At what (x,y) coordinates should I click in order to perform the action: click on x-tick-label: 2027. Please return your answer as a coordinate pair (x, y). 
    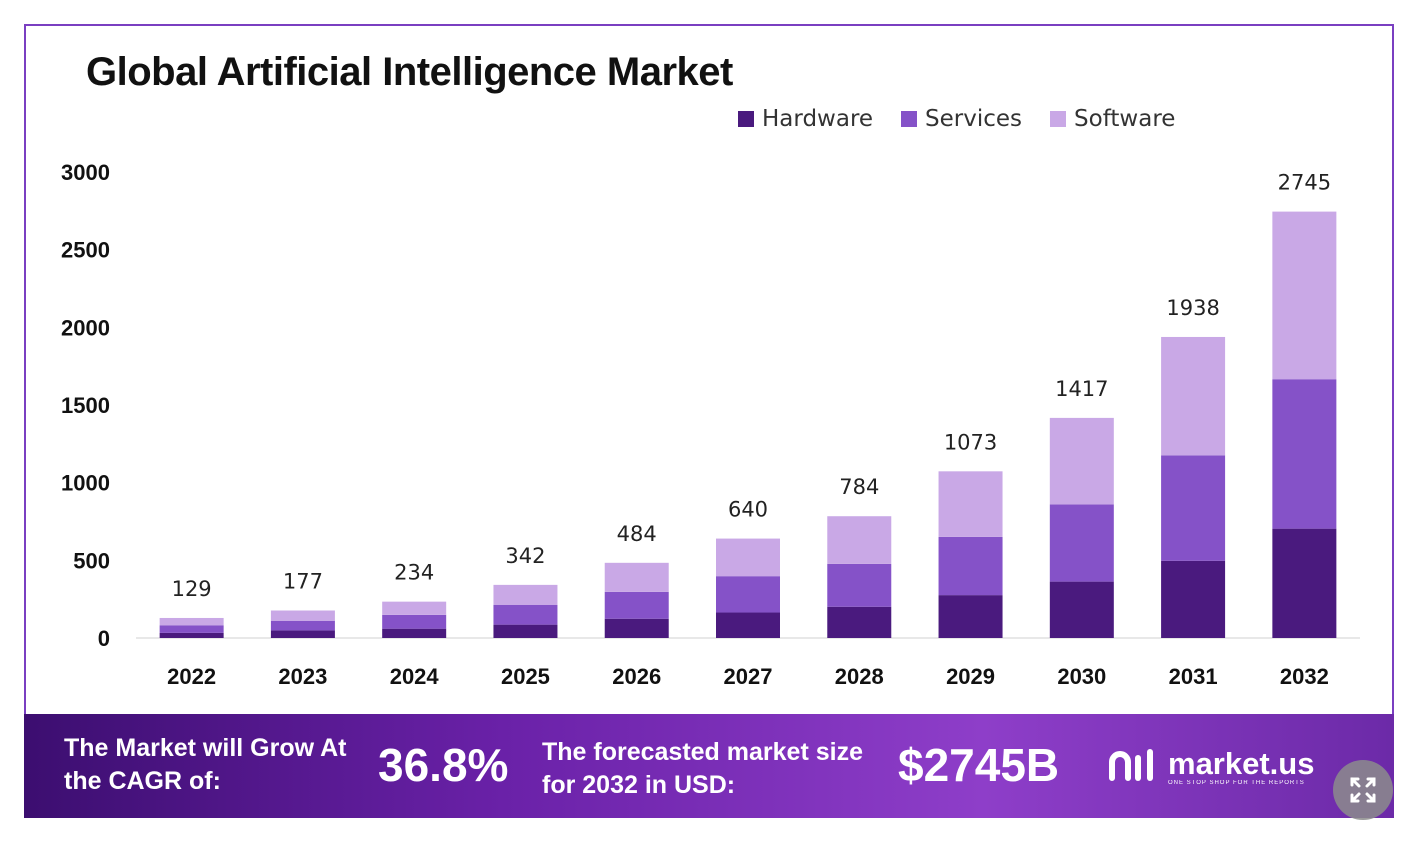
    Looking at the image, I should click on (748, 676).